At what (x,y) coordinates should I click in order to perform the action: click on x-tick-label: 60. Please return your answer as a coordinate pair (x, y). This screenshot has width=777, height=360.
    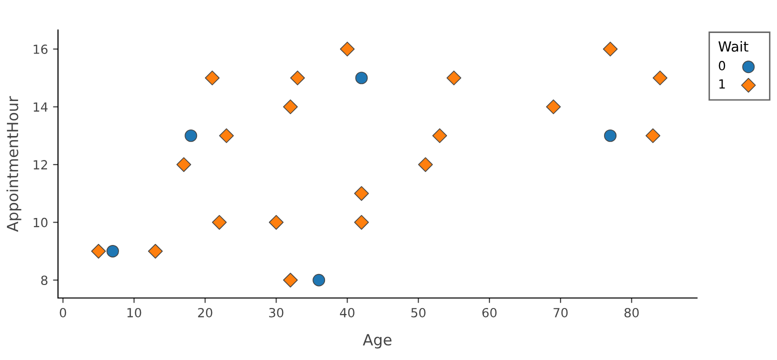
    Looking at the image, I should click on (489, 313).